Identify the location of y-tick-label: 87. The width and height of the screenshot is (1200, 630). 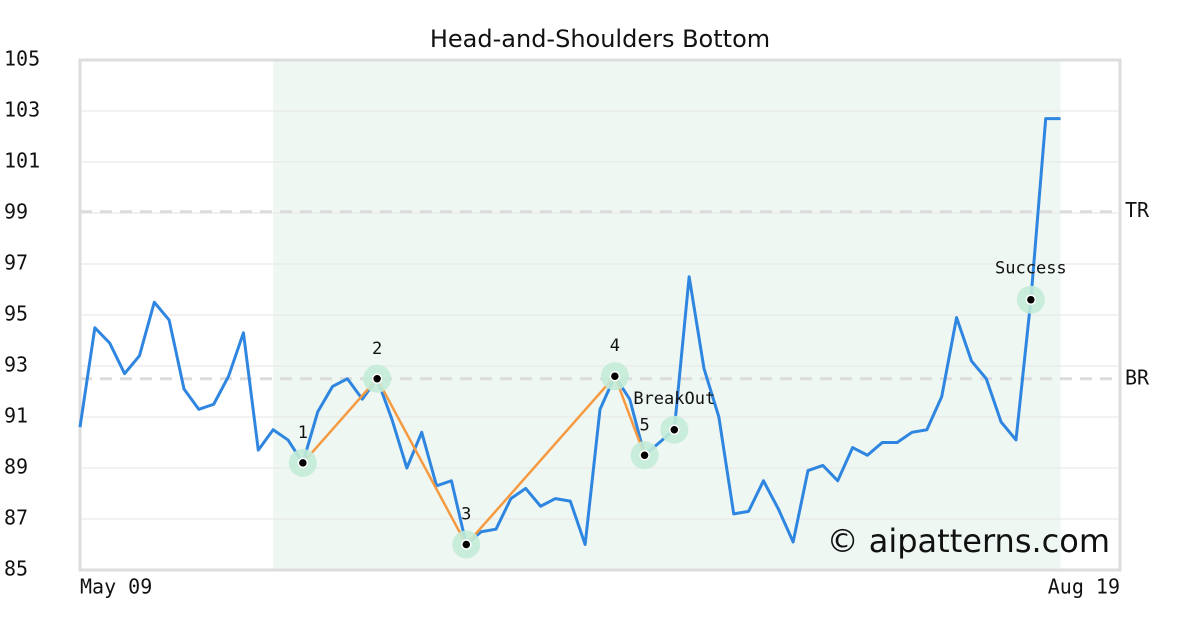
(16, 518).